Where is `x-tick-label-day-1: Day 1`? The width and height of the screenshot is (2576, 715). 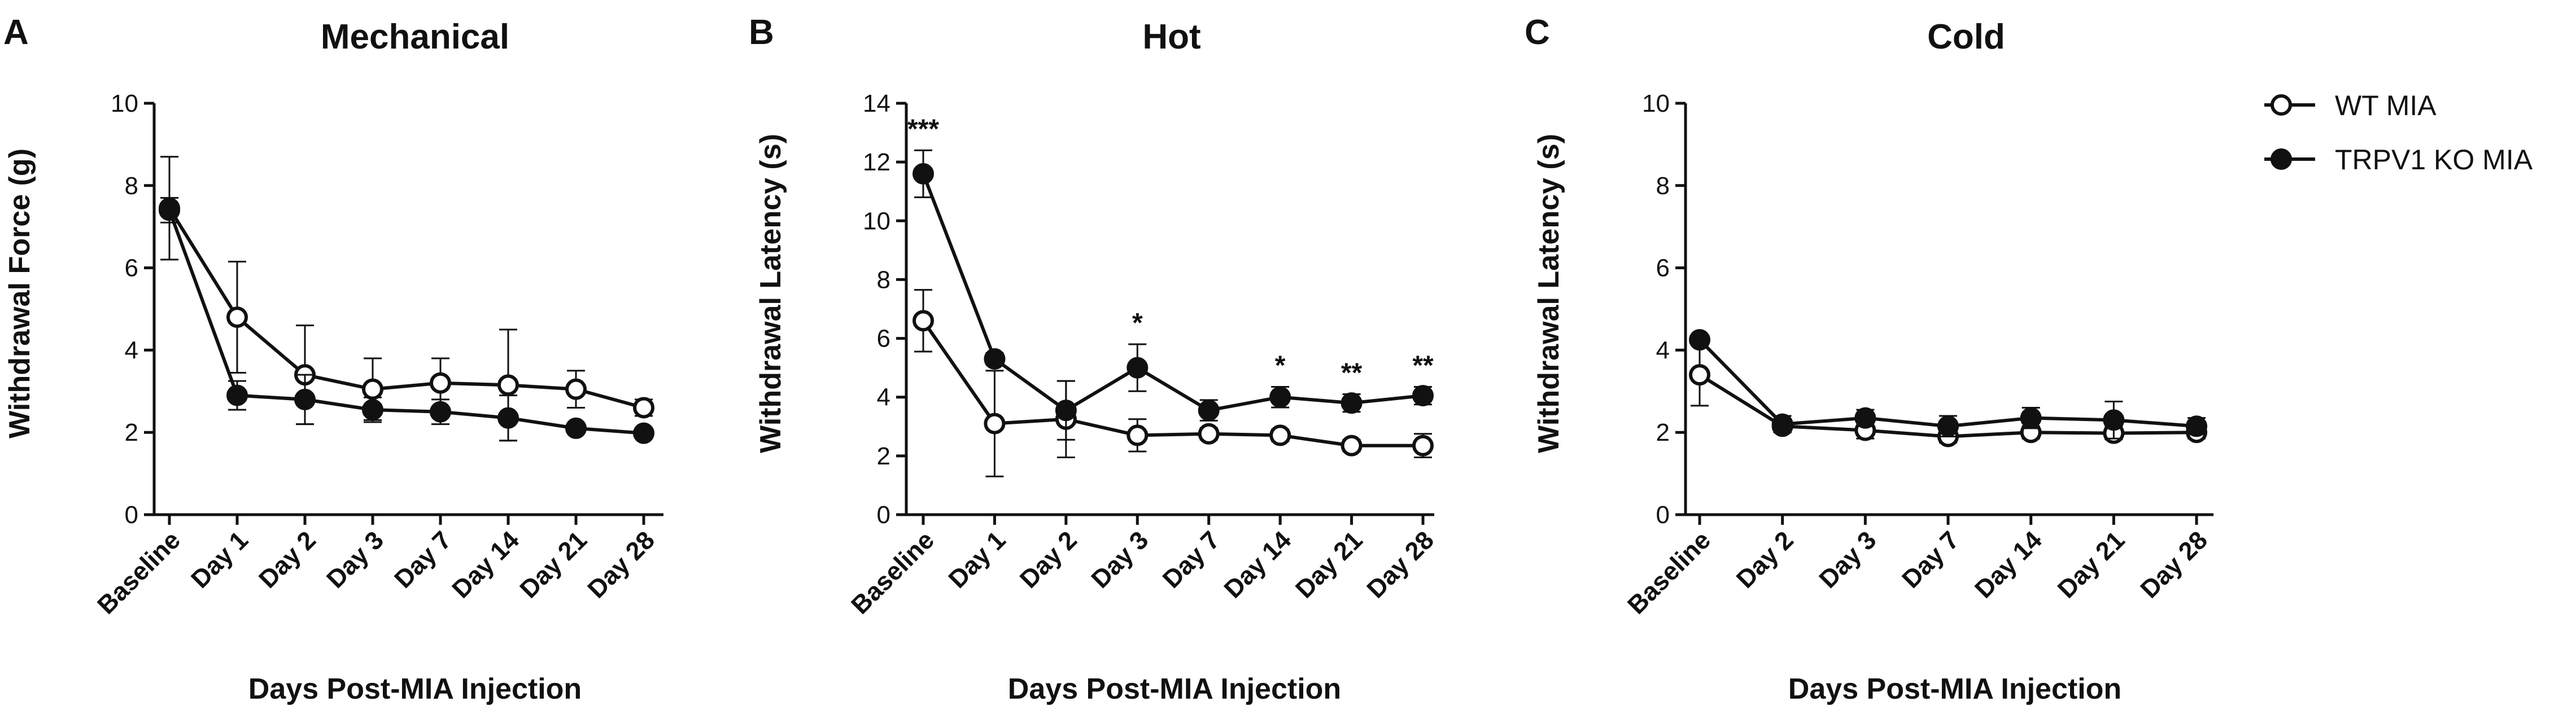 x-tick-label-day-1: Day 1 is located at coordinates (220, 559).